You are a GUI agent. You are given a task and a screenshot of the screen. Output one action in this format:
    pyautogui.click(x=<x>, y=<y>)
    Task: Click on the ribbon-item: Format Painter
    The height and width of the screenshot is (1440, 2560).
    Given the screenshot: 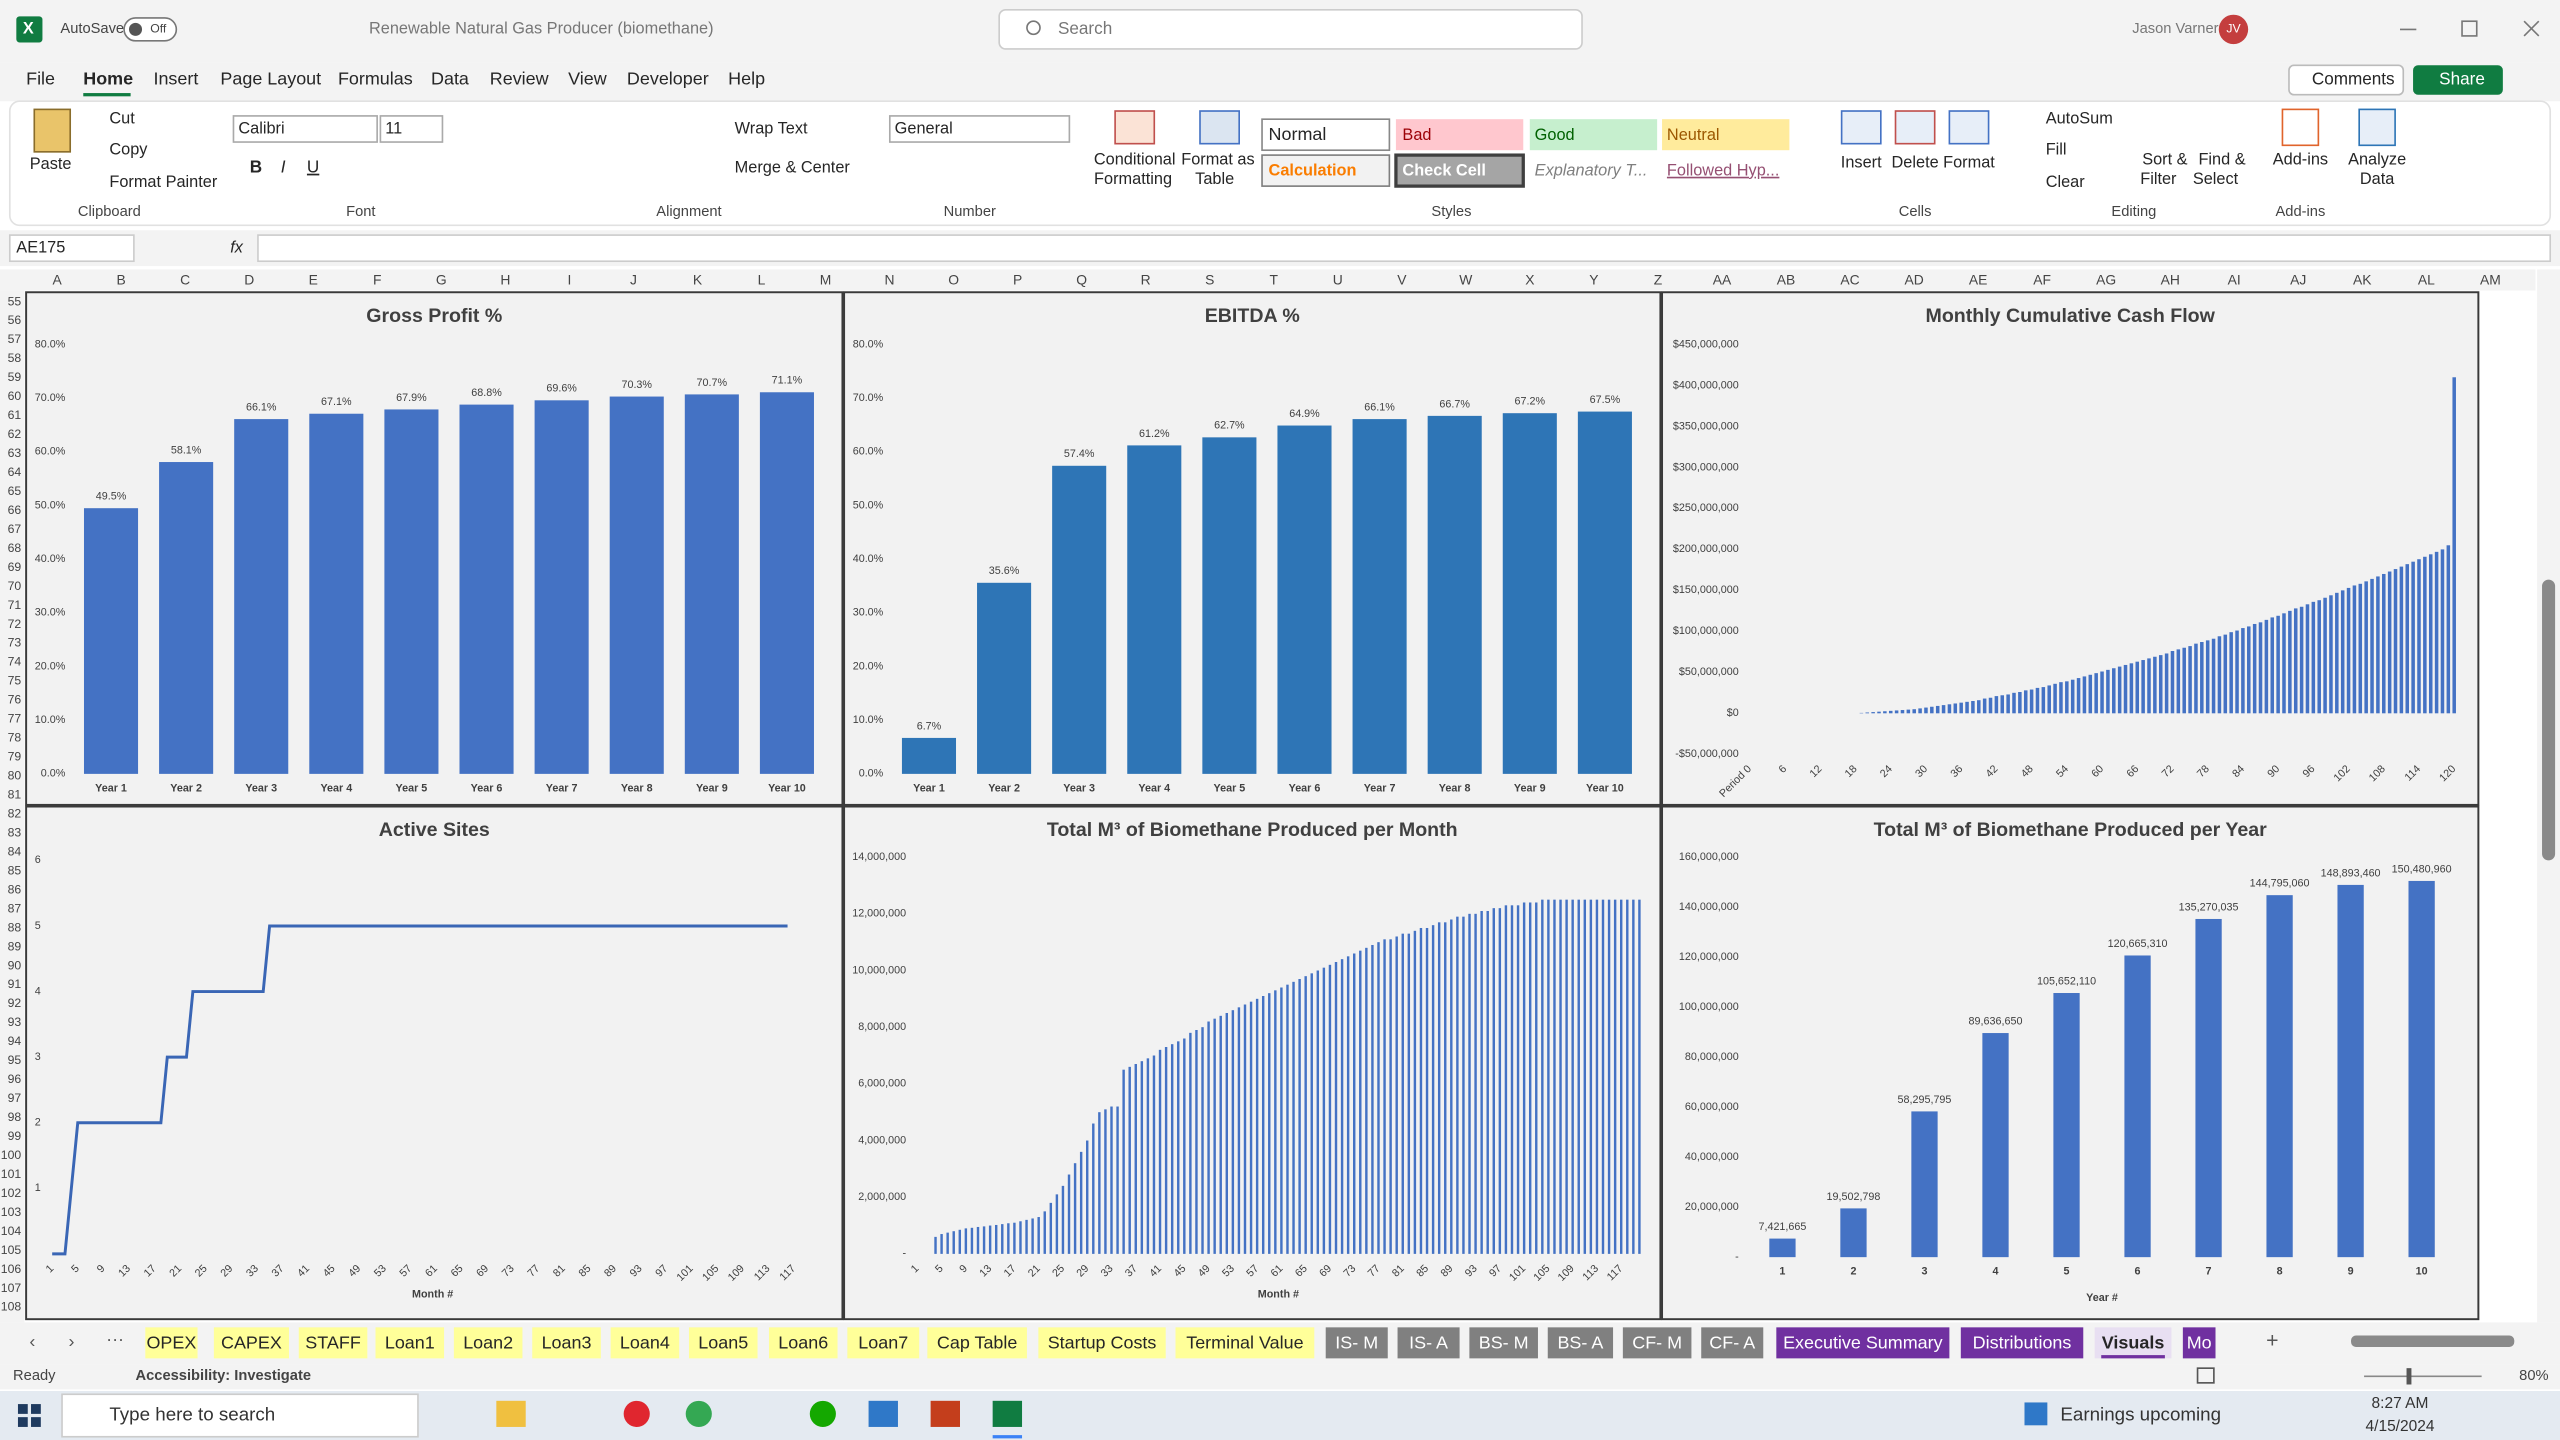 What is the action you would take?
    pyautogui.click(x=163, y=182)
    